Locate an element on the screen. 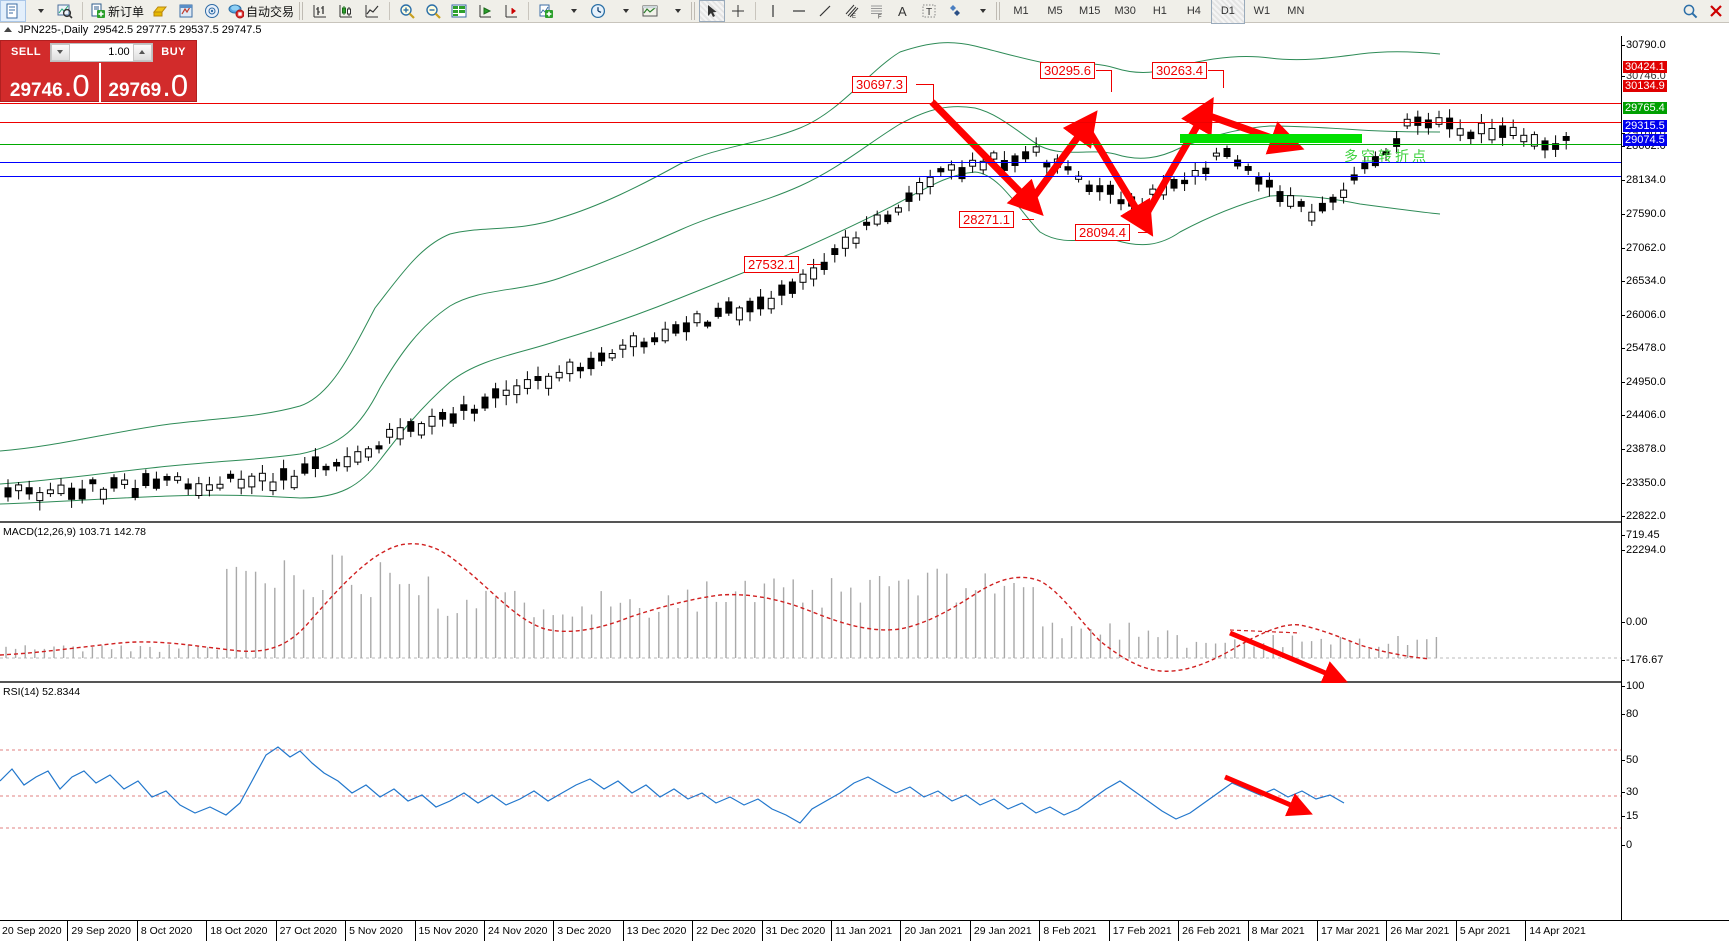 Image resolution: width=1729 pixels, height=941 pixels. auto-trading-label: 自动交易 is located at coordinates (270, 11).